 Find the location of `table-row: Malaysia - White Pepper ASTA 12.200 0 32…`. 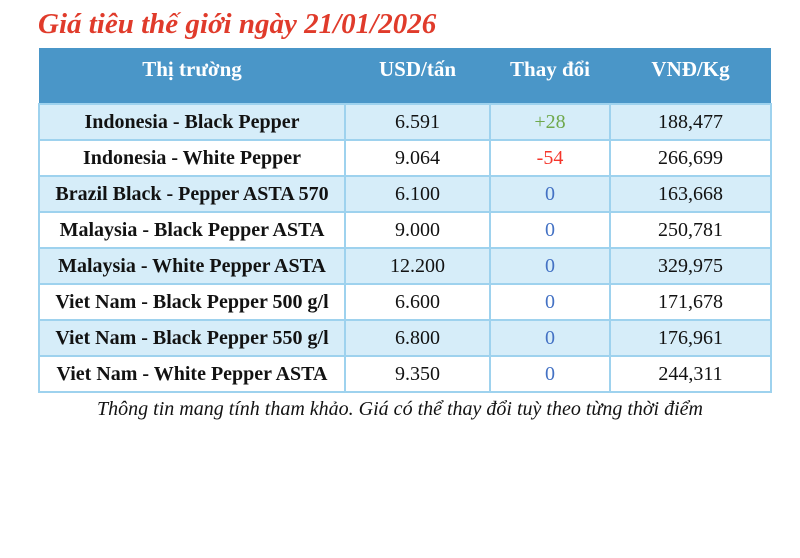

table-row: Malaysia - White Pepper ASTA 12.200 0 32… is located at coordinates (405, 265).